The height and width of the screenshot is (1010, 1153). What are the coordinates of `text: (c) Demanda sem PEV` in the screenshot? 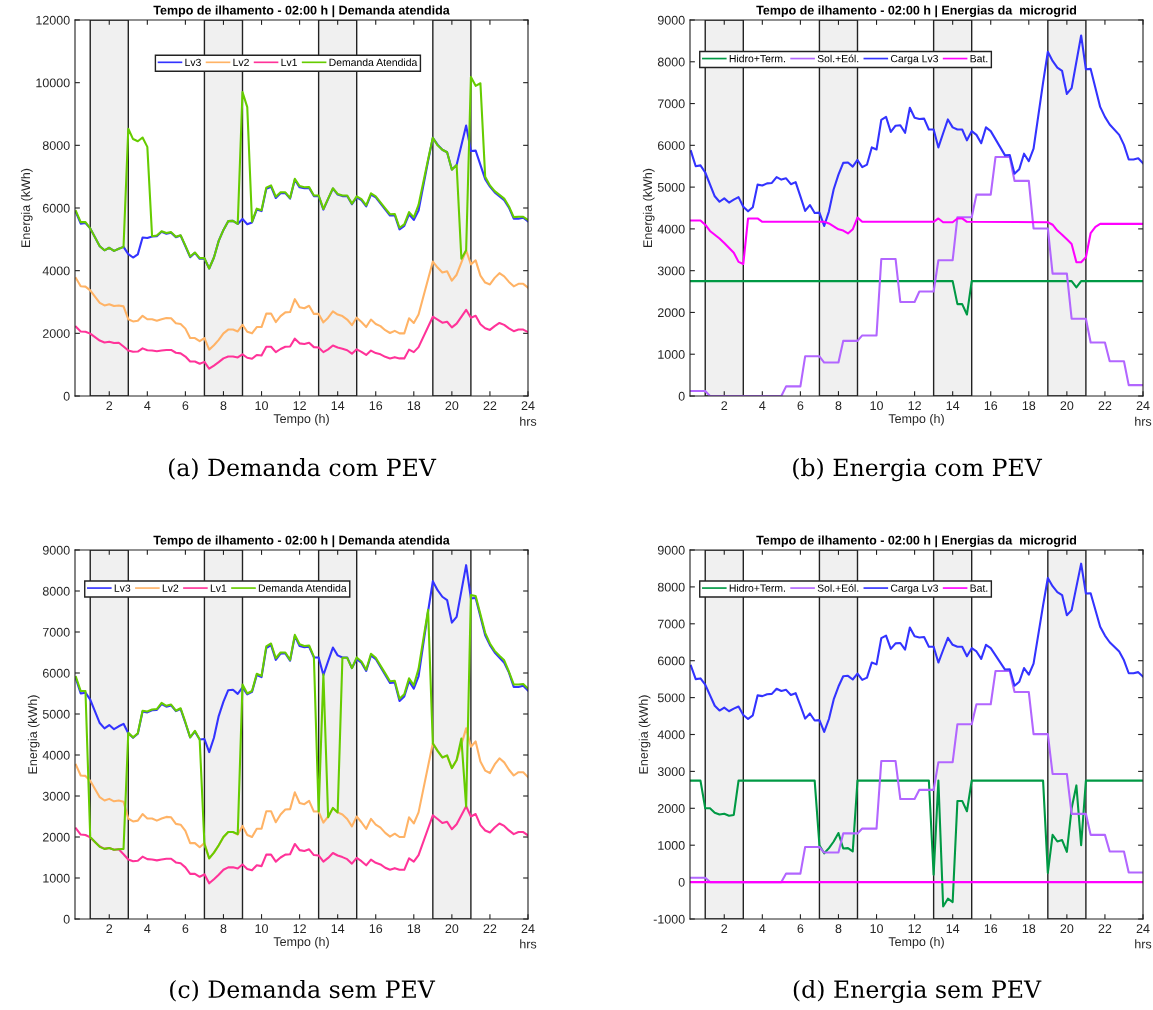 It's located at (303, 990).